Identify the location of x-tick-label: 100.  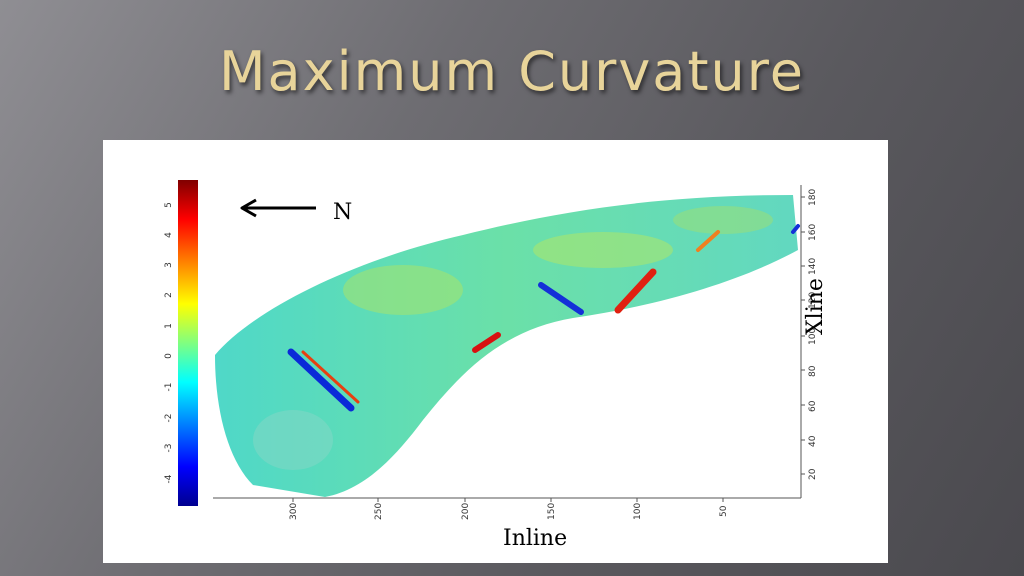
(638, 511).